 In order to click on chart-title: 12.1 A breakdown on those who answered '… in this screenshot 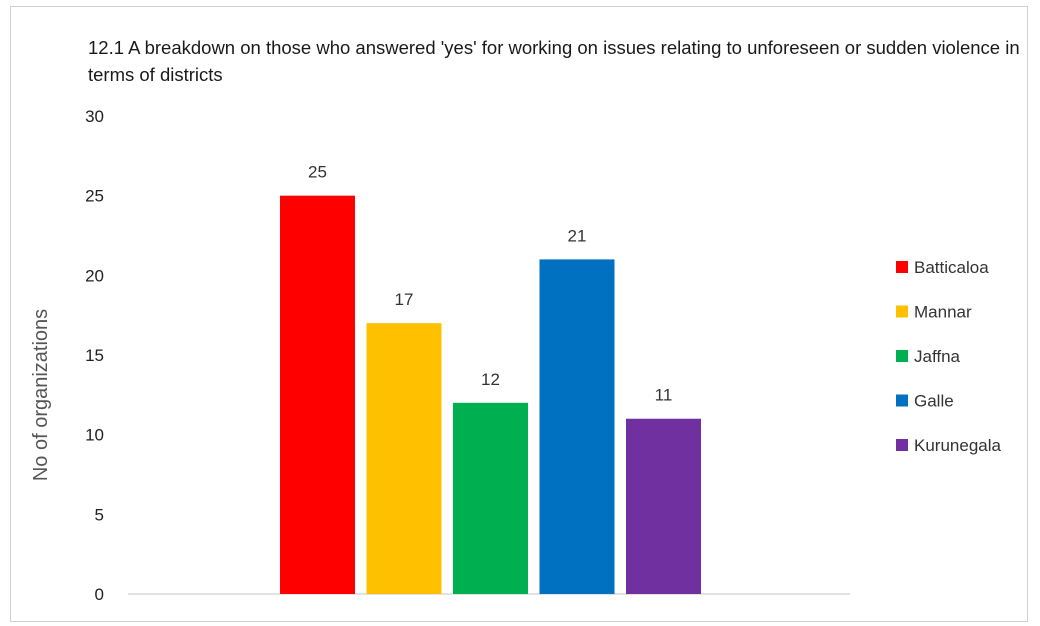, I will do `click(554, 61)`.